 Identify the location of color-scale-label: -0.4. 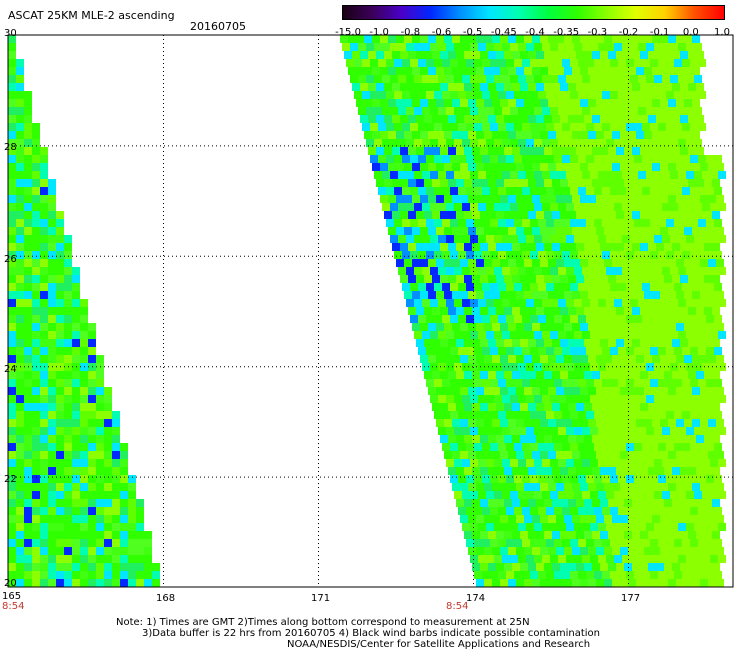
(535, 32).